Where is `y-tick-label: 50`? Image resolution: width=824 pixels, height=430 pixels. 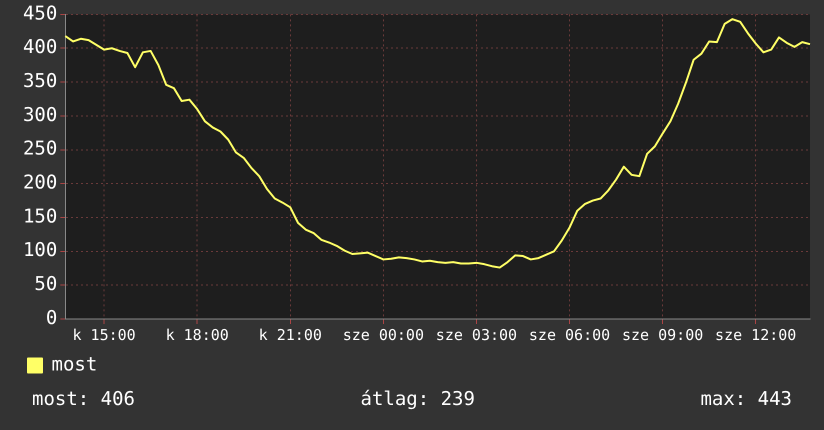 y-tick-label: 50 is located at coordinates (46, 284).